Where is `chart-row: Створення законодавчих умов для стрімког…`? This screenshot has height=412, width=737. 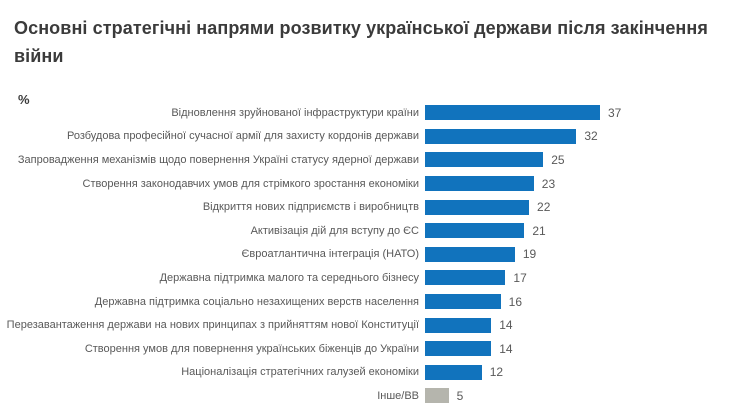
chart-row: Створення законодавчих умов для стрімког… is located at coordinates (368, 184).